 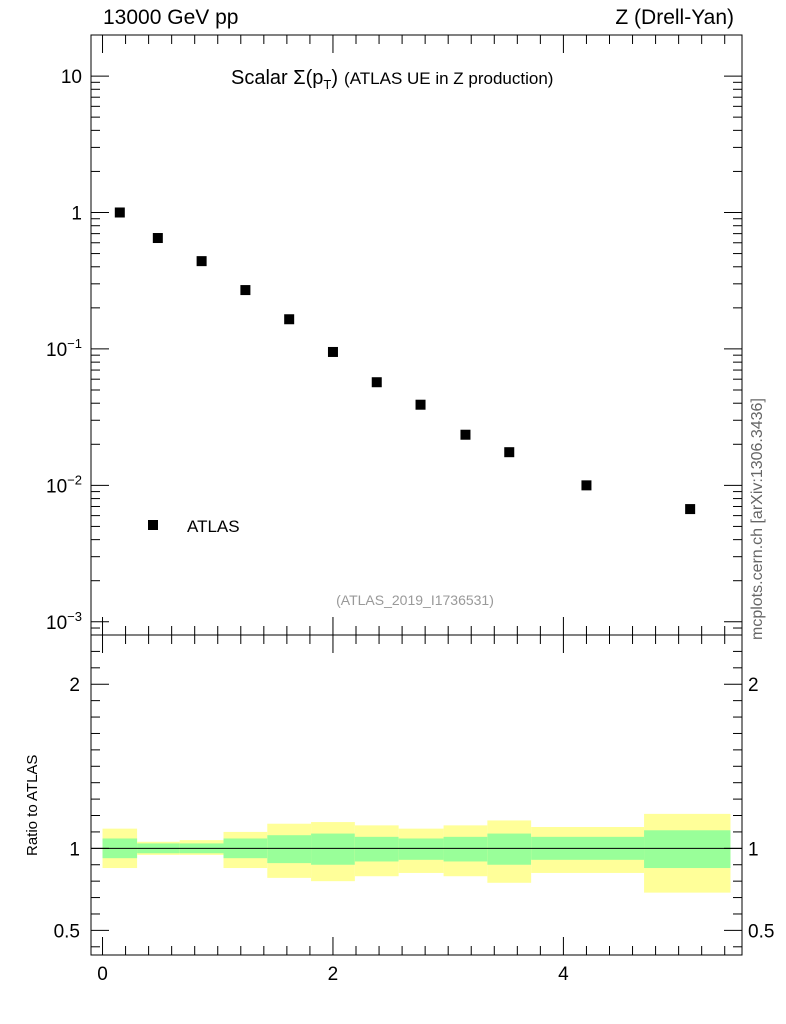 What do you see at coordinates (64, 484) in the screenshot?
I see `y-tick-label: 10⁻²` at bounding box center [64, 484].